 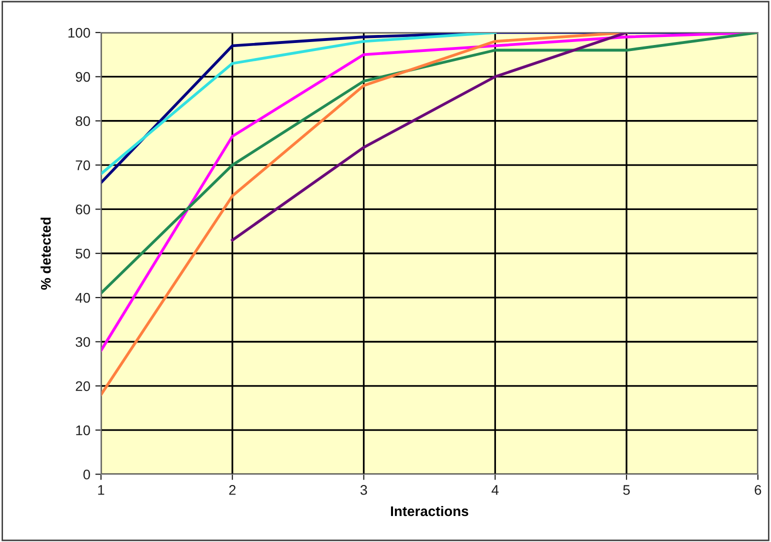 What do you see at coordinates (79, 33) in the screenshot?
I see `y-tick-label: 100` at bounding box center [79, 33].